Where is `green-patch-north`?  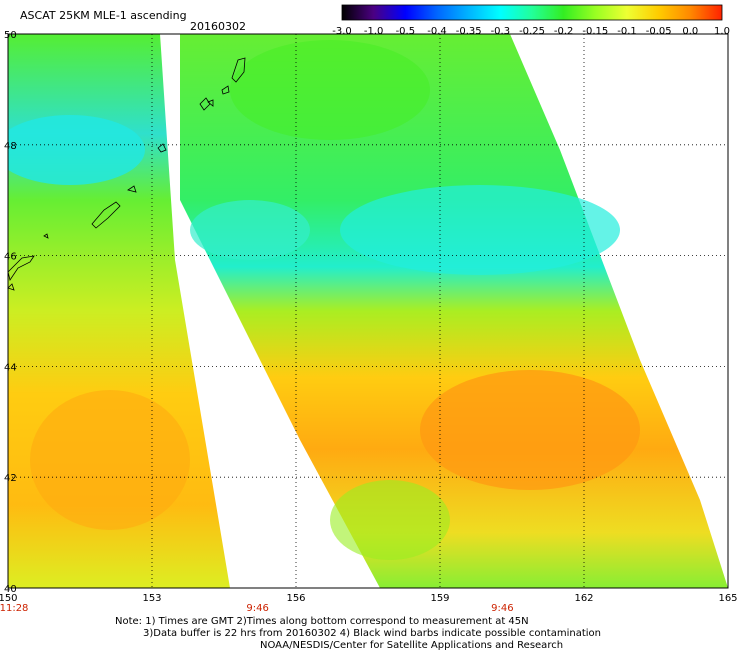
green-patch-north is located at coordinates (330, 90).